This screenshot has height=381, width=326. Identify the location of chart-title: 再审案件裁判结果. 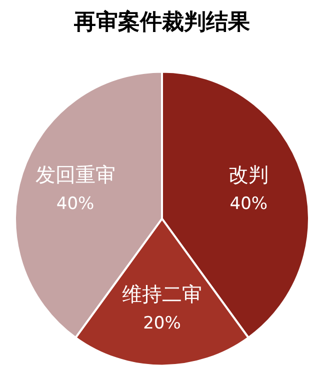
(162, 21).